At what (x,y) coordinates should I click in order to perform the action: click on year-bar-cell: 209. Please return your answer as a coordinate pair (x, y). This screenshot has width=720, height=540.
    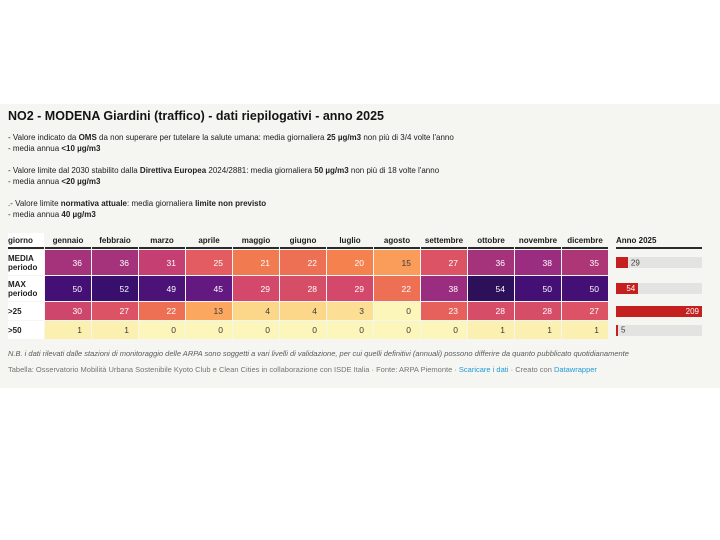
    Looking at the image, I should click on (659, 311).